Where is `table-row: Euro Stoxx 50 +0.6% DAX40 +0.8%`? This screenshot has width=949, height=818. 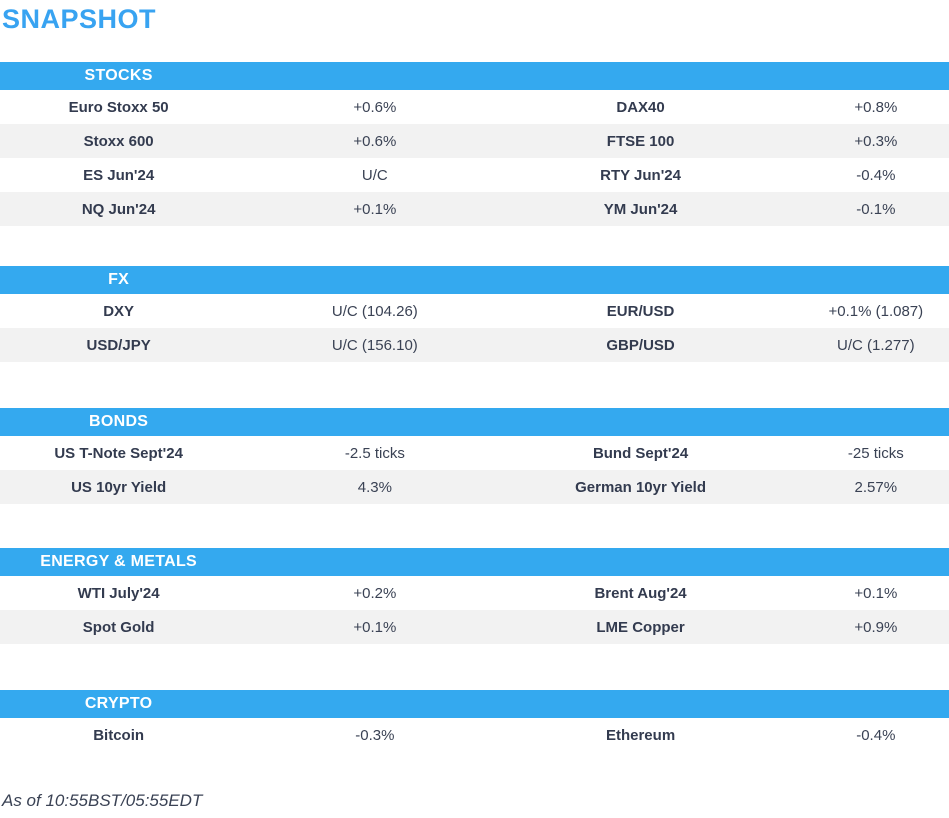
table-row: Euro Stoxx 50 +0.6% DAX40 +0.8% is located at coordinates (474, 107).